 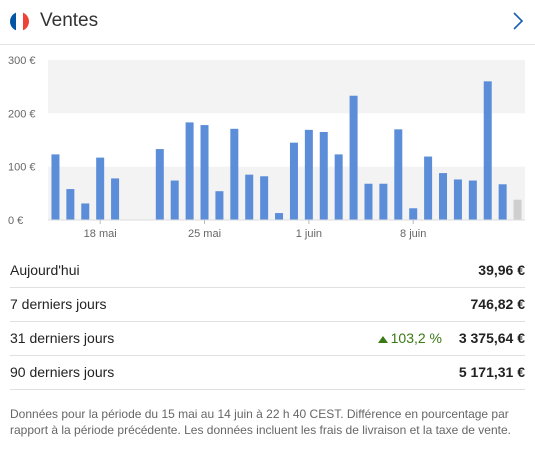 I want to click on chevron-right-icon, so click(x=518, y=21).